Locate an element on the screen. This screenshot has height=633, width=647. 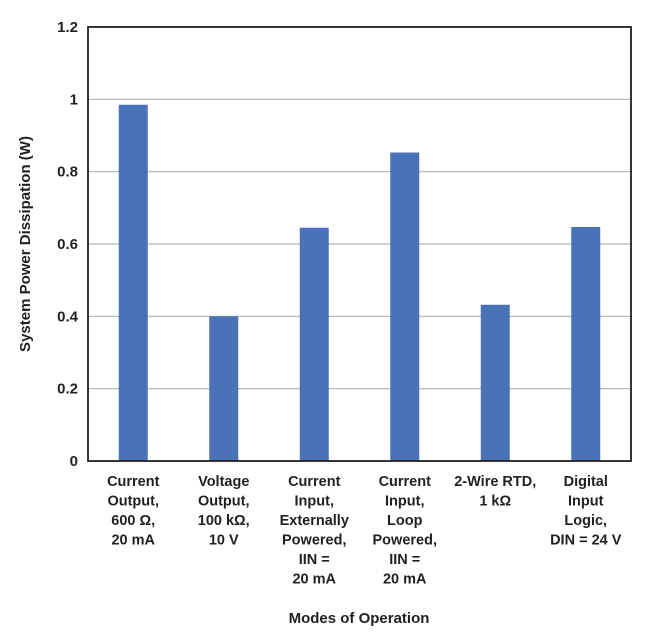
y-tick-labels: 0 0.2 0.4 0.6 0.8 1 1.2 is located at coordinates (68, 244).